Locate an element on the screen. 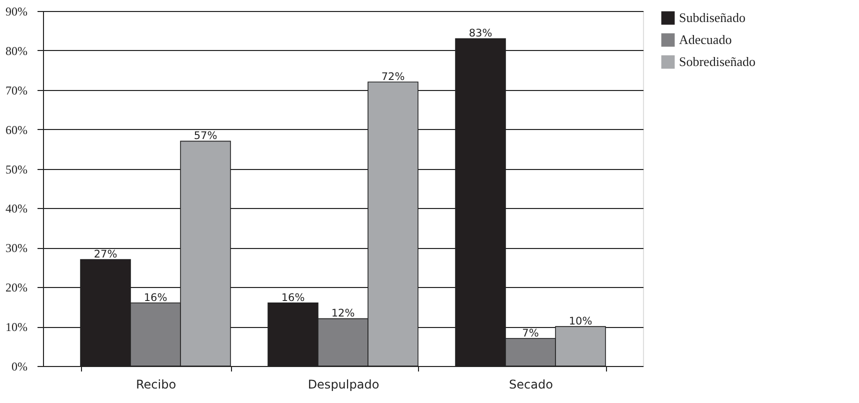 This screenshot has width=859, height=403. y-tick-label: 50% is located at coordinates (17, 169).